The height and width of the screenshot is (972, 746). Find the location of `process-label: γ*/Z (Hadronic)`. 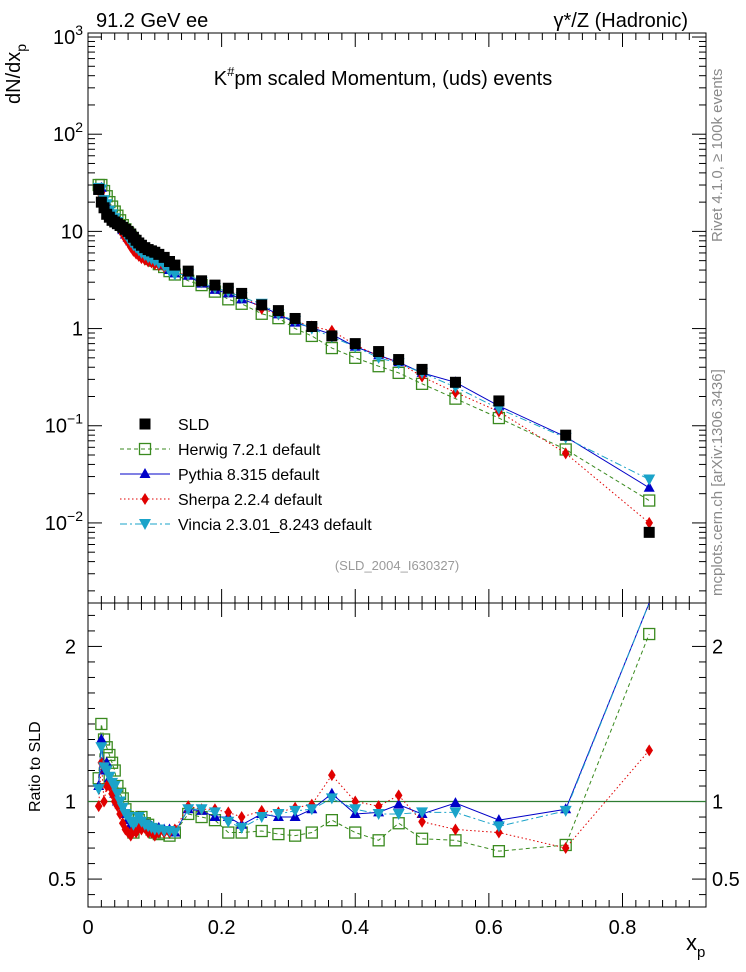

process-label: γ*/Z (Hadronic) is located at coordinates (621, 21).